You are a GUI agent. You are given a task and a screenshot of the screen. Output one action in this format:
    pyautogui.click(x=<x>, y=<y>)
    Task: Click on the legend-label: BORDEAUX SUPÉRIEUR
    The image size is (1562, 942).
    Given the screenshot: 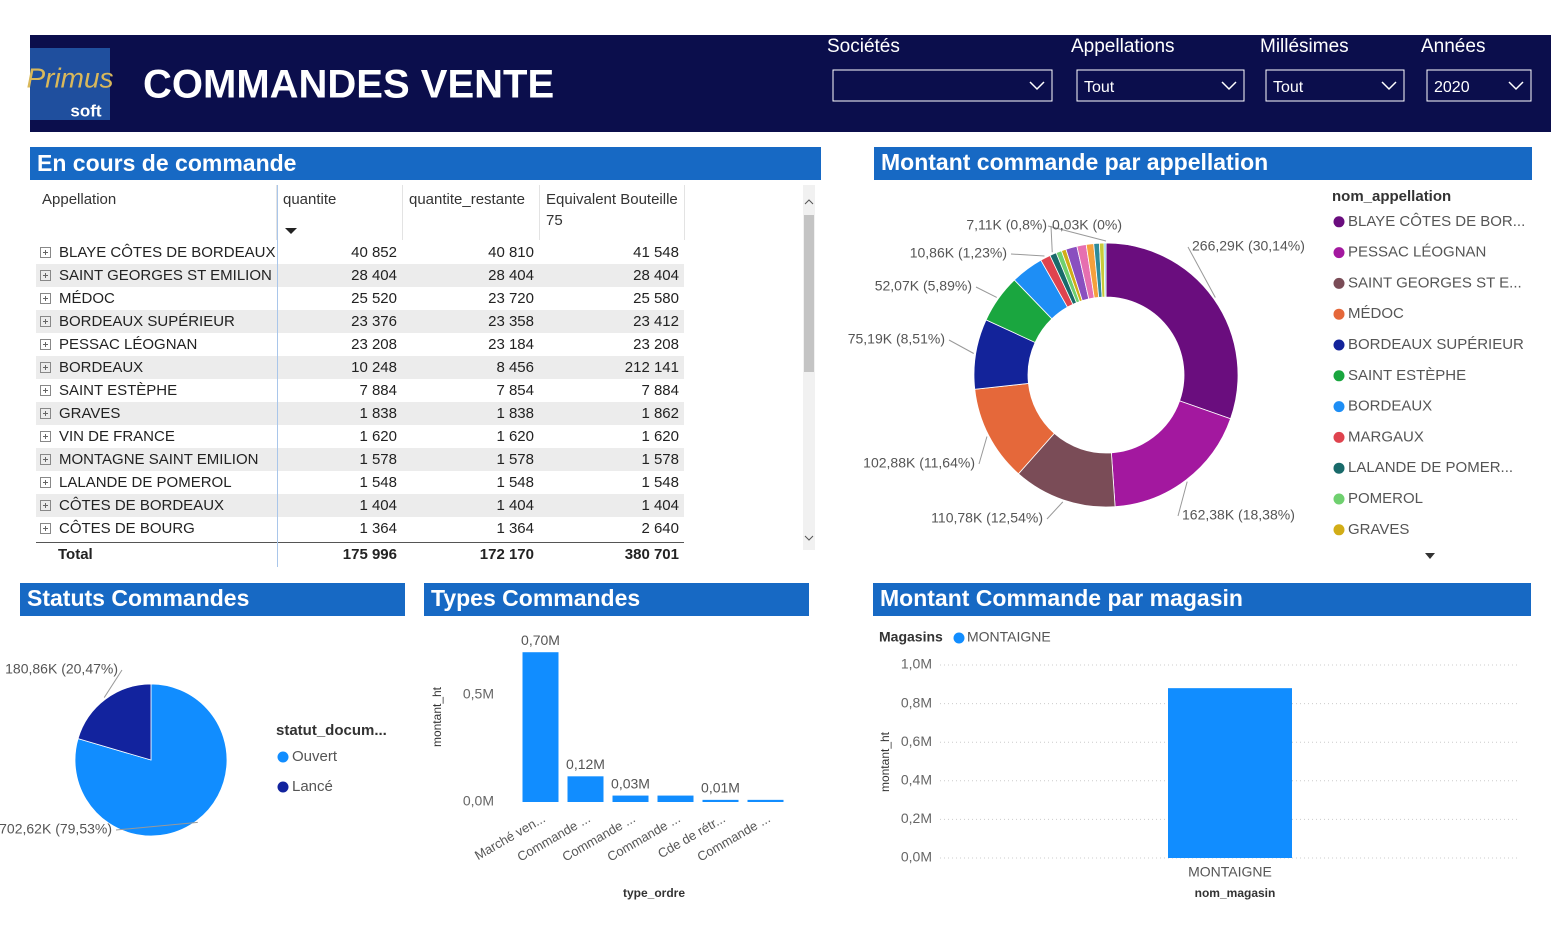 What is the action you would take?
    pyautogui.click(x=1436, y=344)
    